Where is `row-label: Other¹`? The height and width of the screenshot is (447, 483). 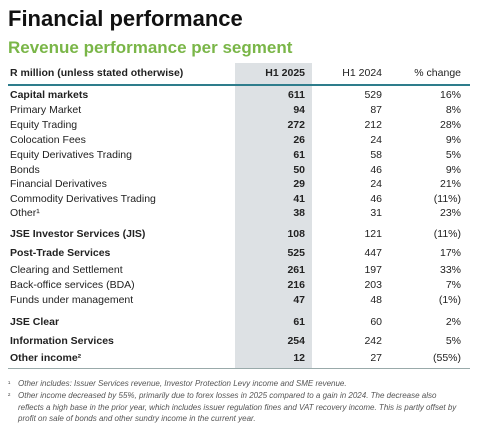
row-label: Other¹ is located at coordinates (25, 213).